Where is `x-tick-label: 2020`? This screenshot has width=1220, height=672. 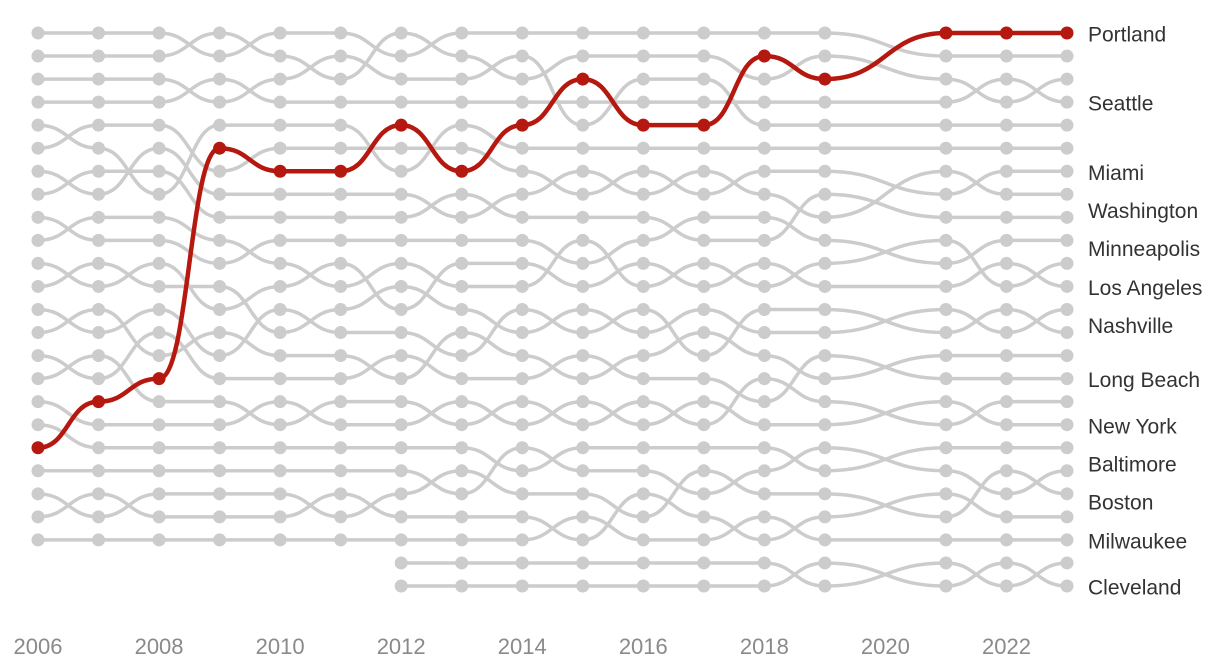
x-tick-label: 2020 is located at coordinates (885, 646).